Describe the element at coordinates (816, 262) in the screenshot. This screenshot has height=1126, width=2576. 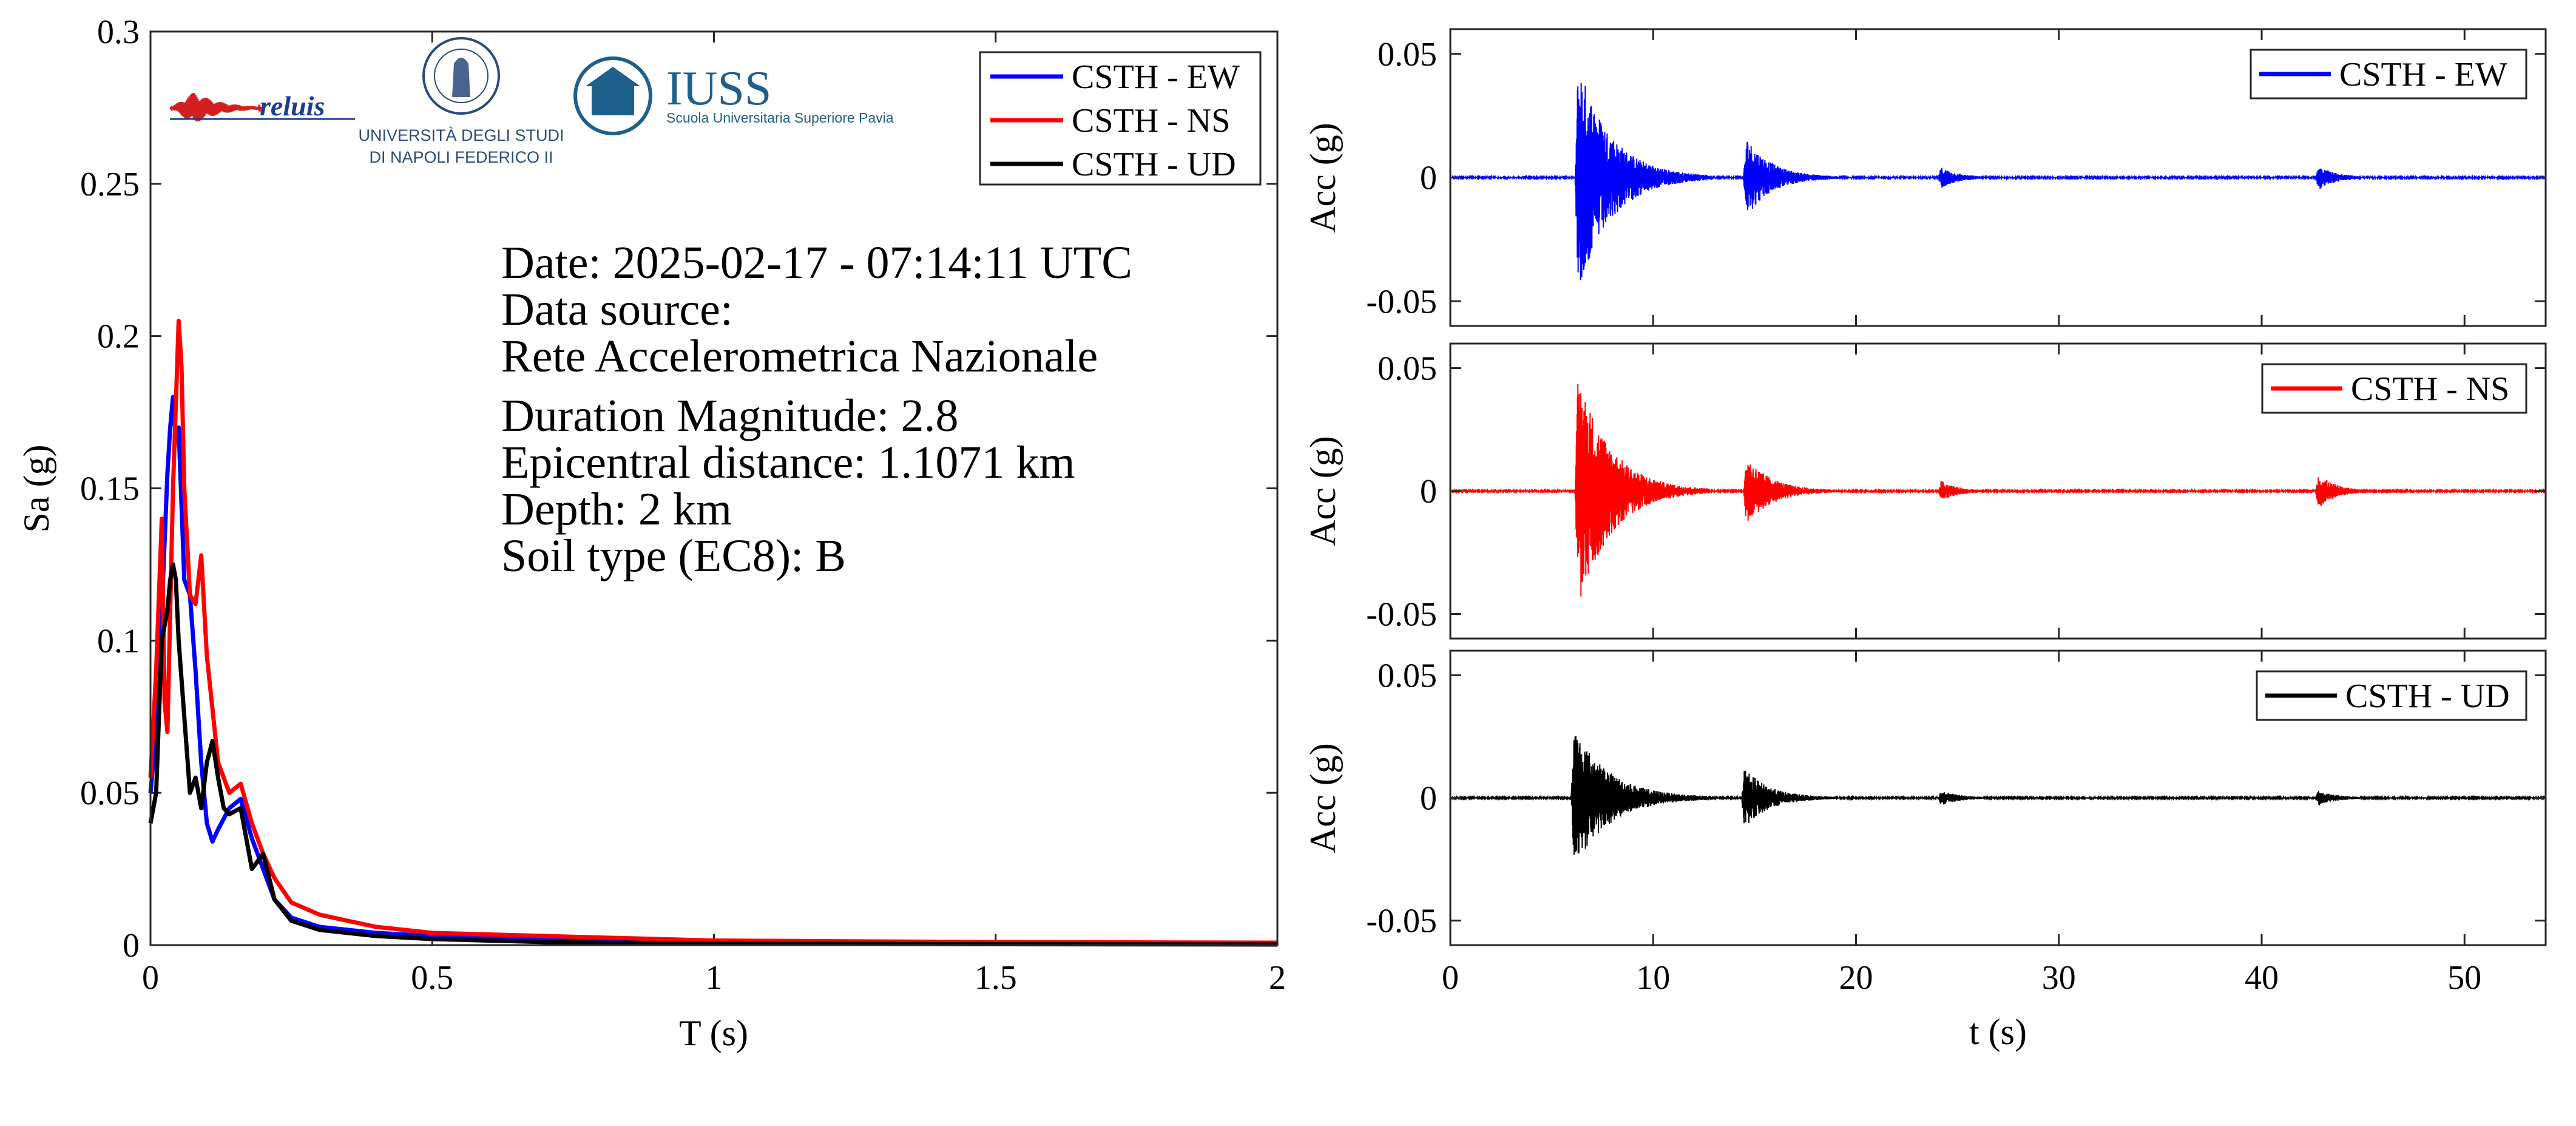
I see `event-date: Date: 2025-02-17 - 07:14:11 UTC` at that location.